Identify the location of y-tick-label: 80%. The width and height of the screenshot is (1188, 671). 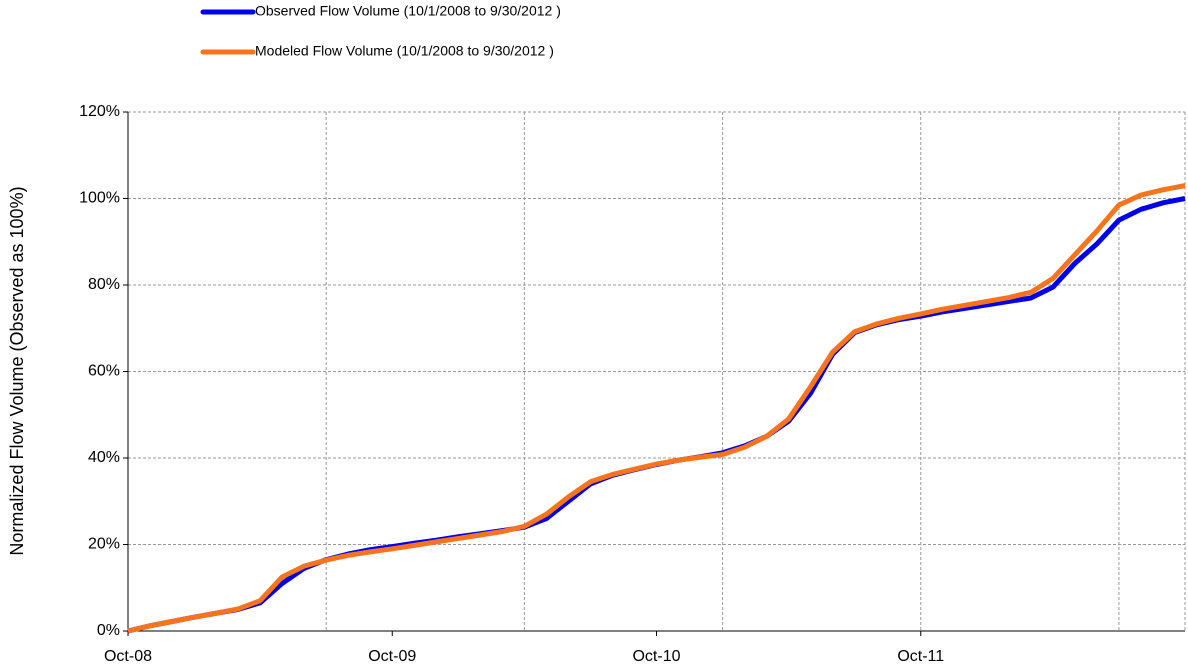
(104, 284).